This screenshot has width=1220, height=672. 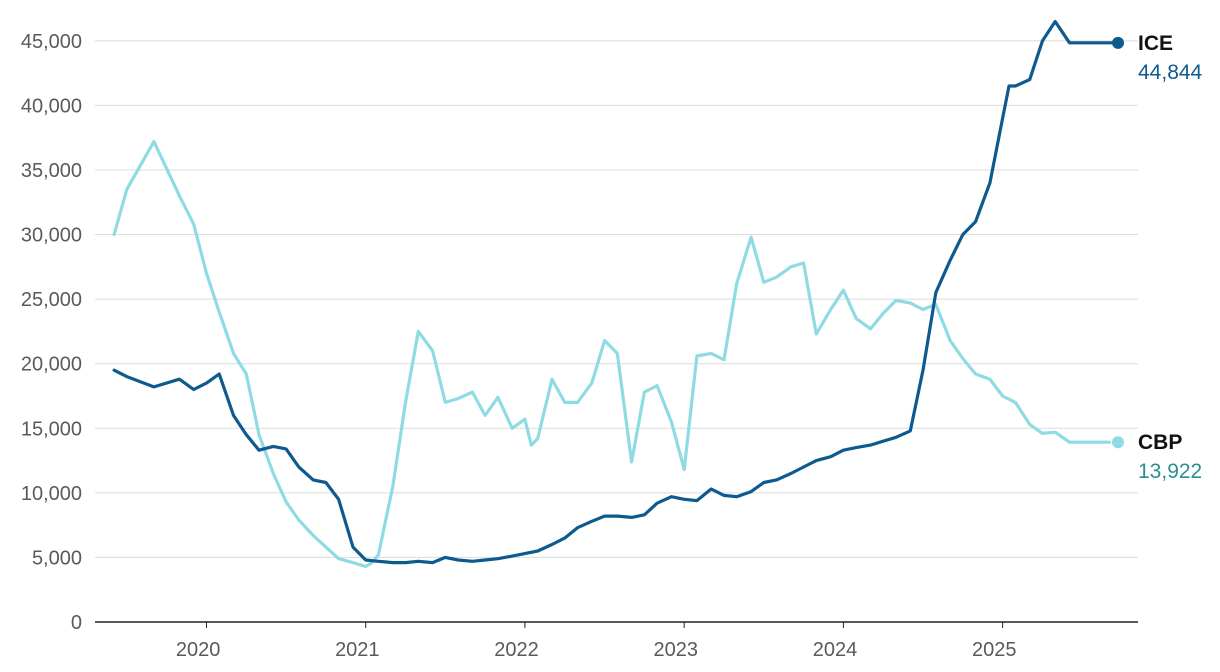 I want to click on x-tick-label: 2023, so click(x=676, y=650).